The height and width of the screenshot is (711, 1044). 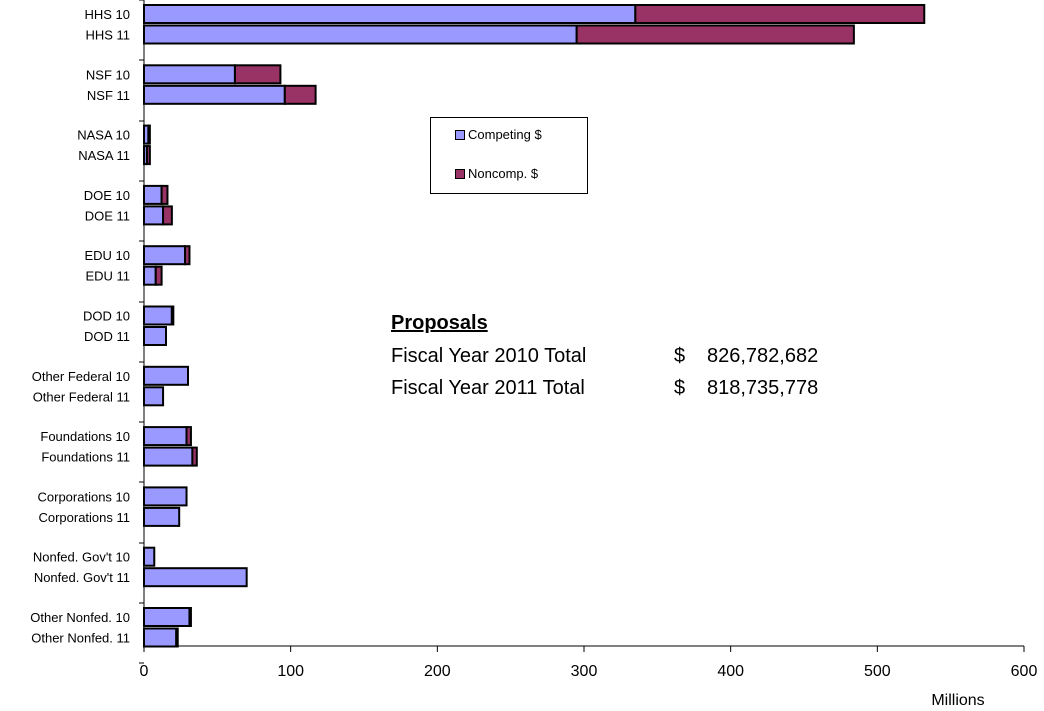 What do you see at coordinates (489, 356) in the screenshot?
I see `proposal-label-2010: Fiscal Year 2010 Total` at bounding box center [489, 356].